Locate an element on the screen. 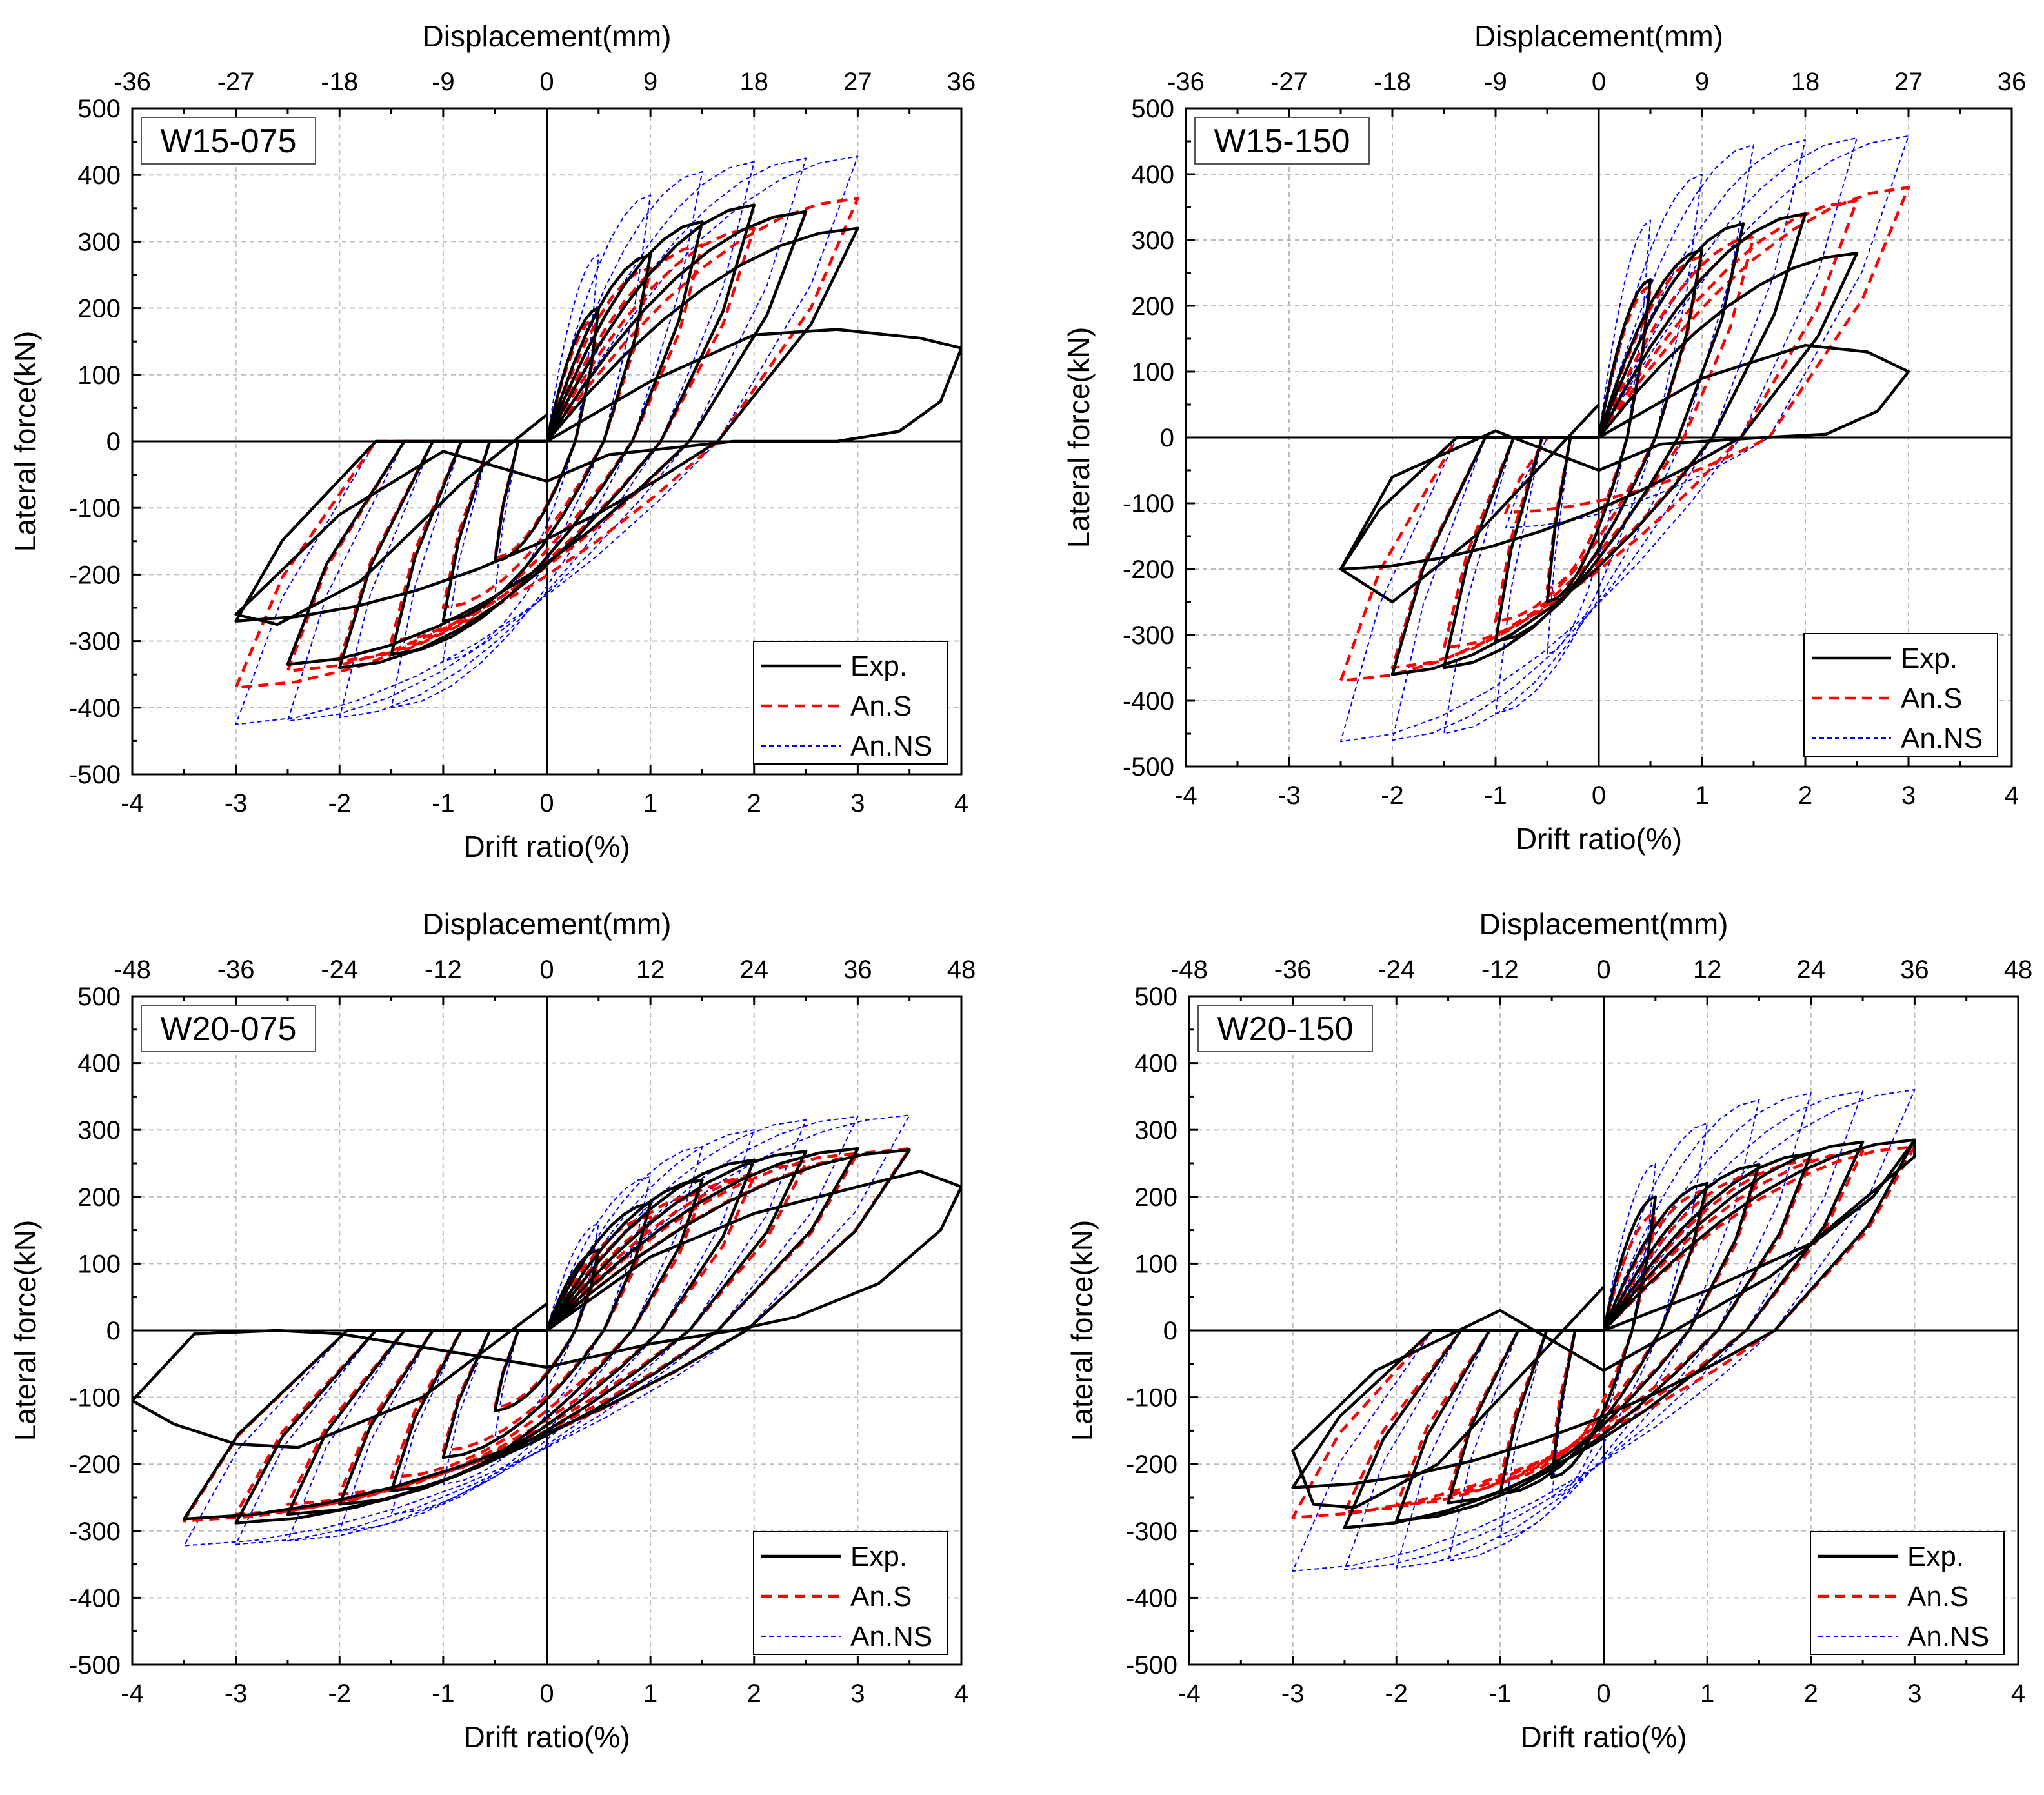 The image size is (2044, 1795). specimen-label: W20-150 is located at coordinates (1285, 1029).